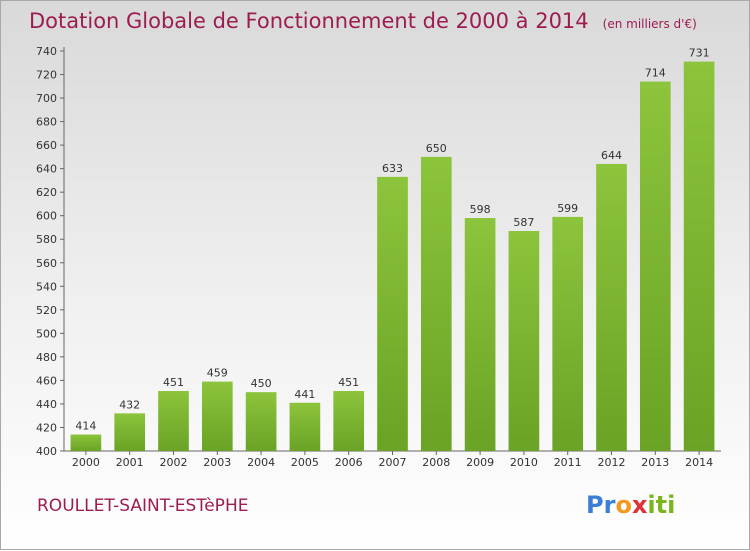 This screenshot has height=551, width=750. Describe the element at coordinates (568, 462) in the screenshot. I see `x-tick-label: 2011` at that location.